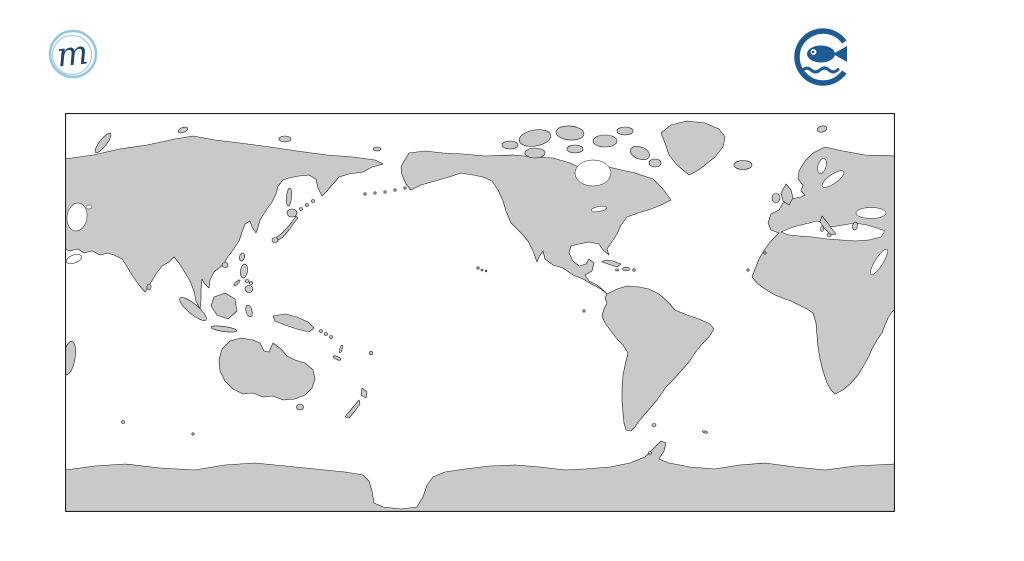 The image size is (1024, 561). What do you see at coordinates (822, 129) in the screenshot?
I see `land-svalbard` at bounding box center [822, 129].